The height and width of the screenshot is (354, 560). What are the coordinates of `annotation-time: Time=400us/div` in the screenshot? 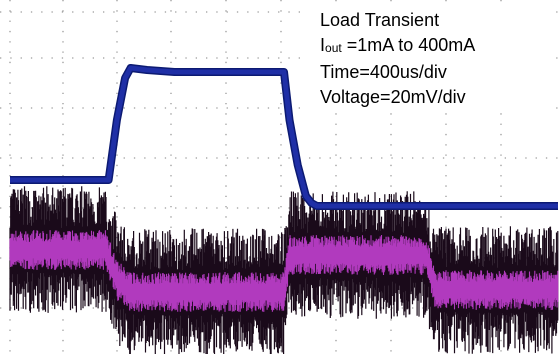 It's located at (383, 72).